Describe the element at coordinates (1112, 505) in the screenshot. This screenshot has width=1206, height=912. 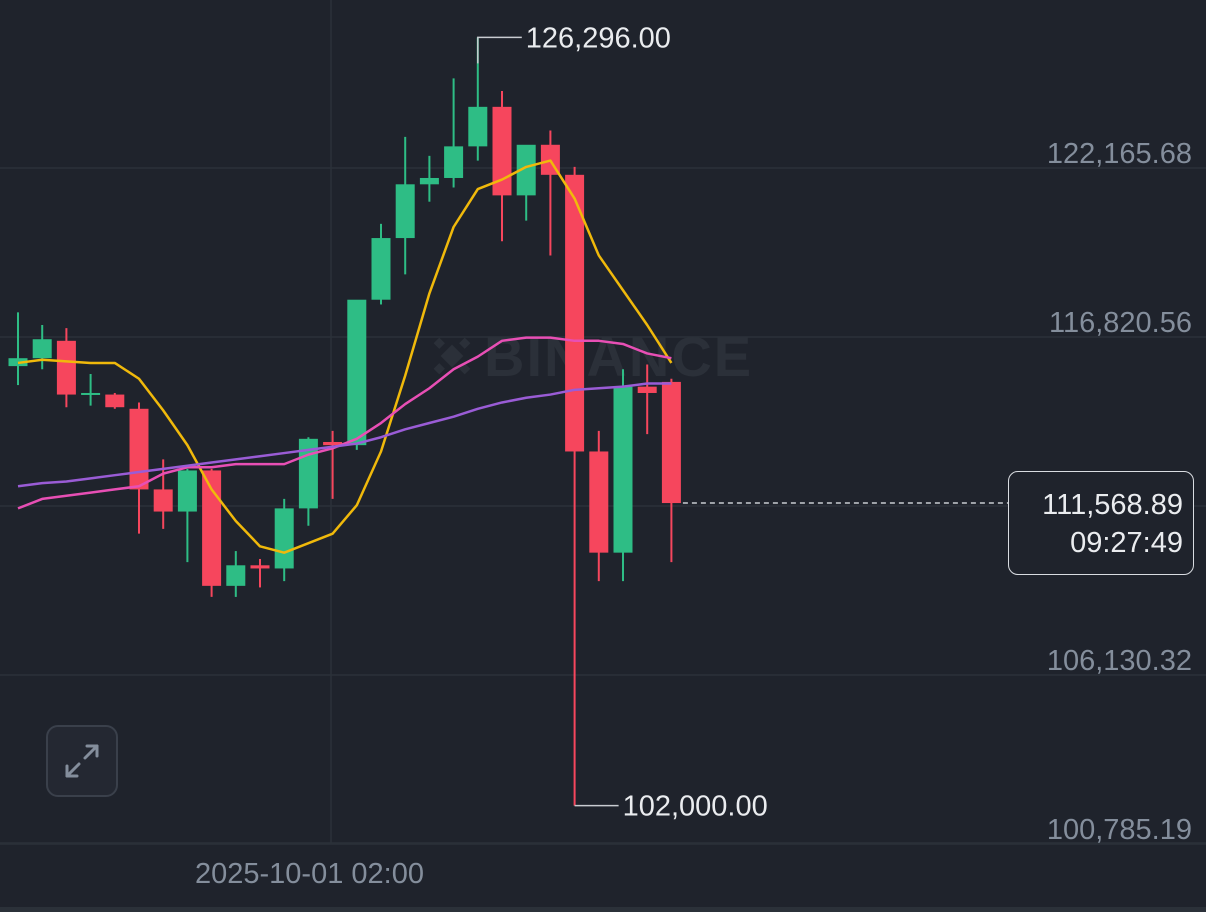
I see `current-price-label: 111,568.89` at that location.